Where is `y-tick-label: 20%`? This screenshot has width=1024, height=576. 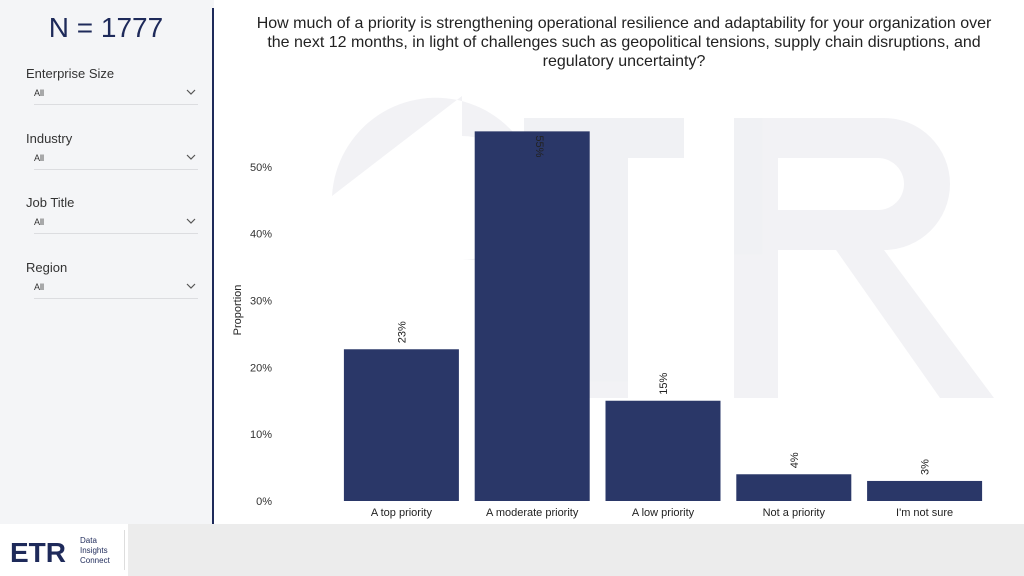 y-tick-label: 20% is located at coordinates (261, 368).